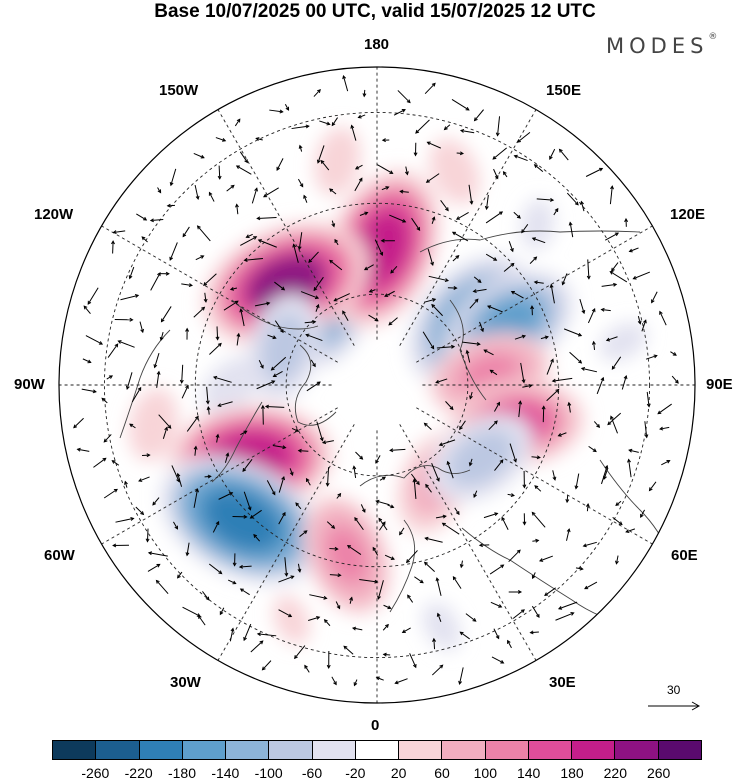 Image resolution: width=750 pixels, height=783 pixels. I want to click on colorbar-tick-label: 140, so click(528, 773).